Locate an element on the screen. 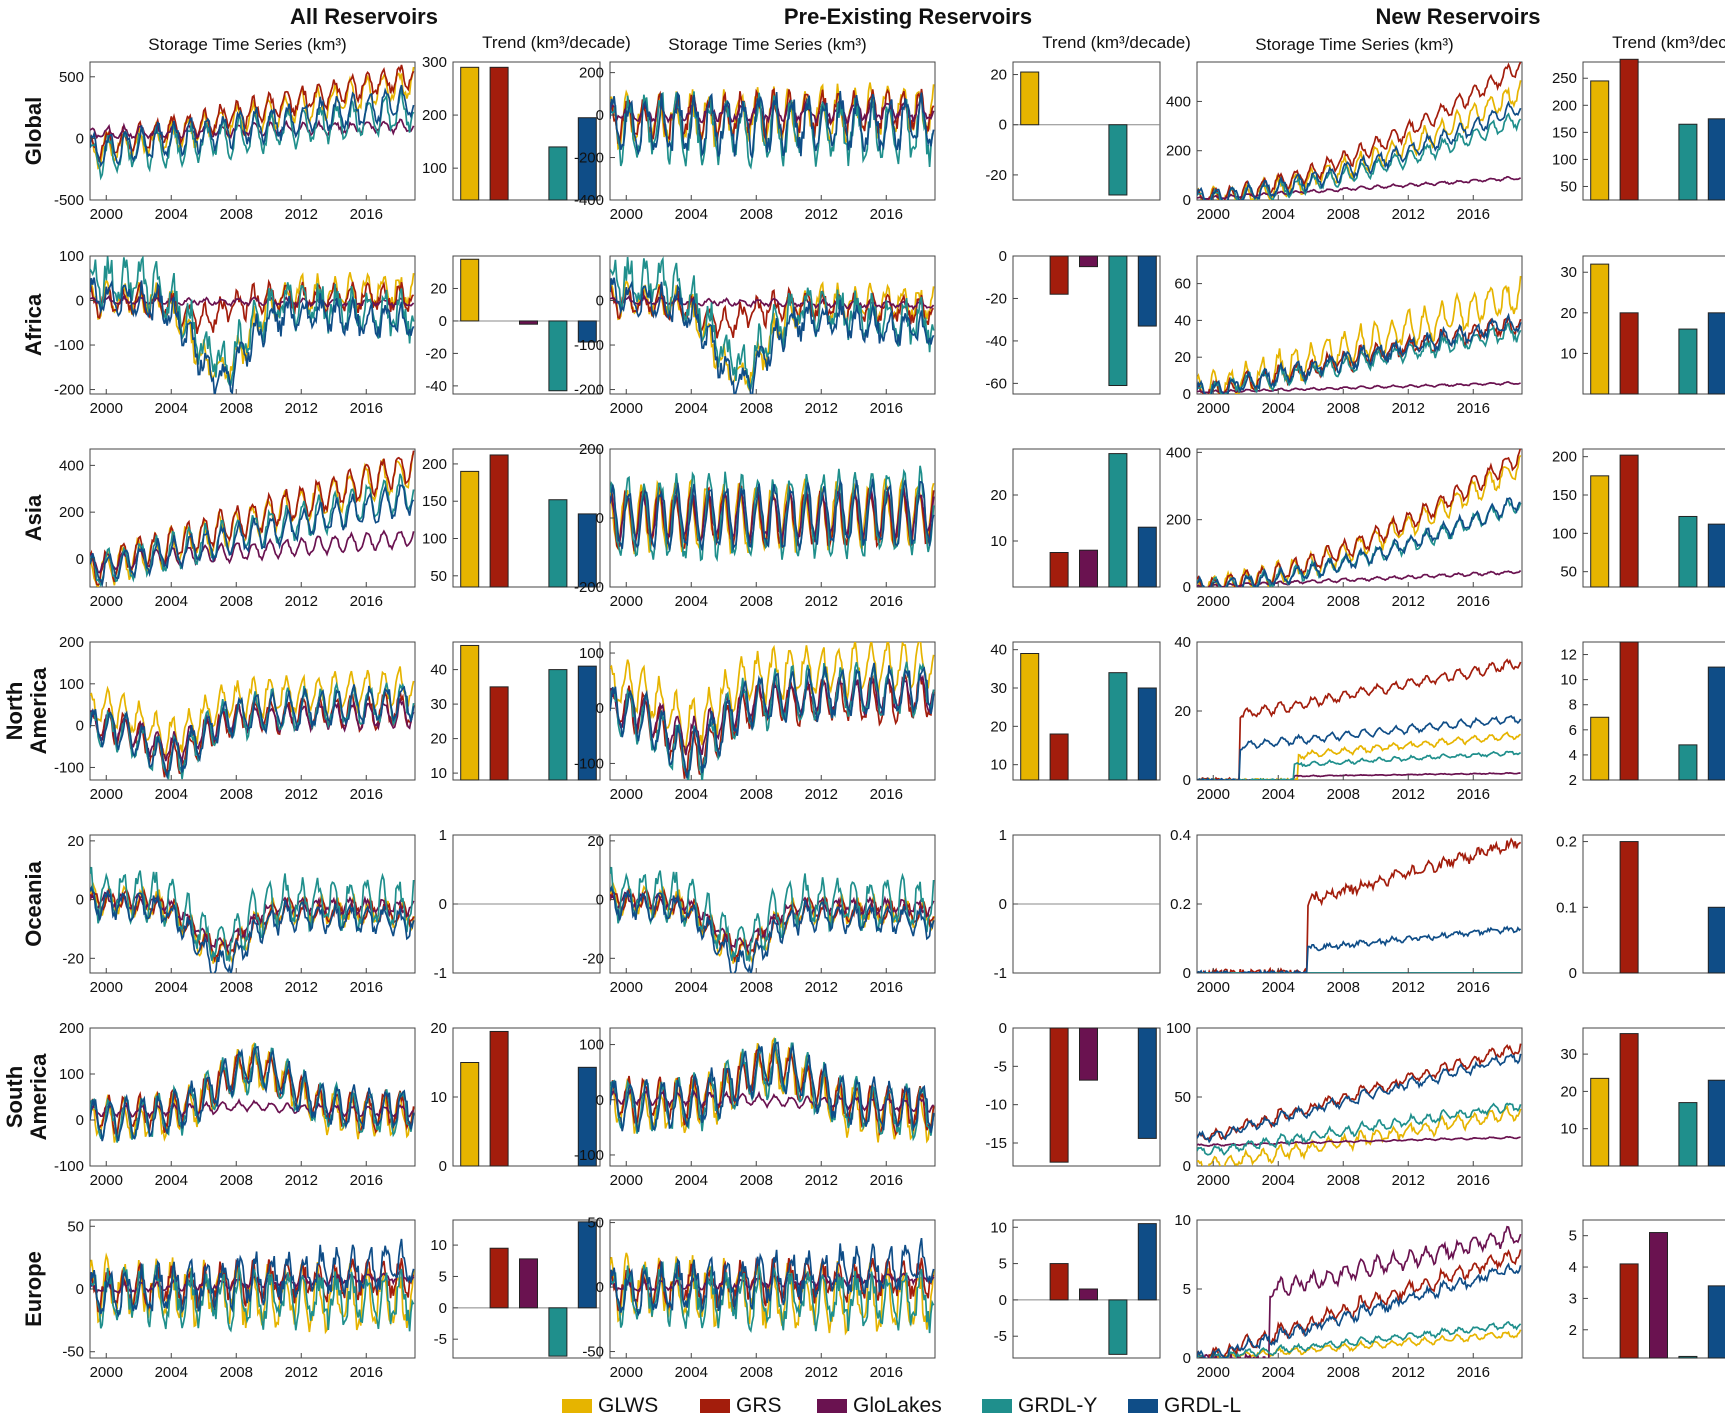 The height and width of the screenshot is (1424, 1725). y-tick-label: 0.4 is located at coordinates (1180, 835).